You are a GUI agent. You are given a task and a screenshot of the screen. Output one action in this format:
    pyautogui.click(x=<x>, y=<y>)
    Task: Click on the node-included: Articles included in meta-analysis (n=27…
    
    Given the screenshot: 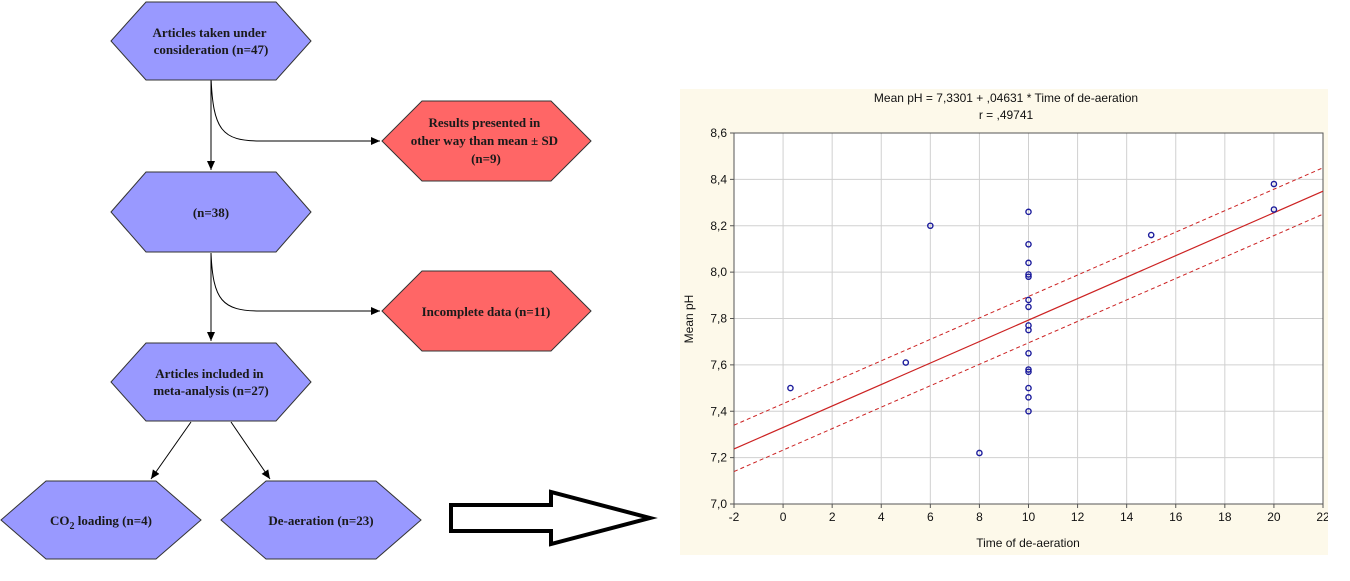 What is the action you would take?
    pyautogui.click(x=211, y=382)
    